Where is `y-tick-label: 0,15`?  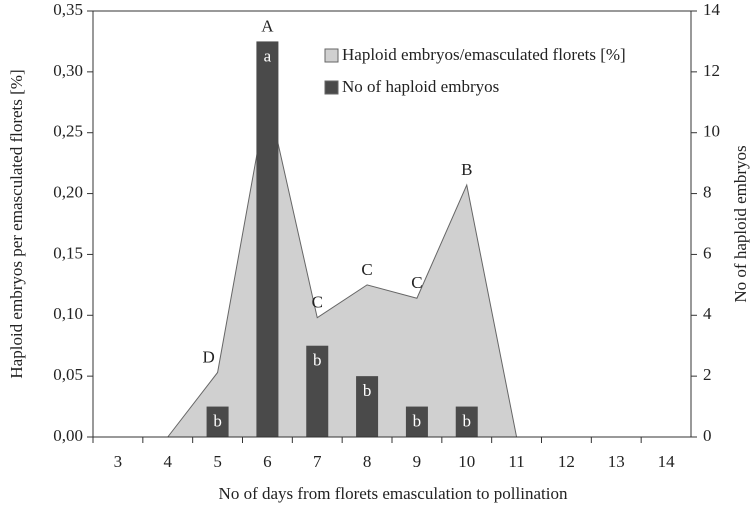 y-tick-label: 0,15 is located at coordinates (68, 252).